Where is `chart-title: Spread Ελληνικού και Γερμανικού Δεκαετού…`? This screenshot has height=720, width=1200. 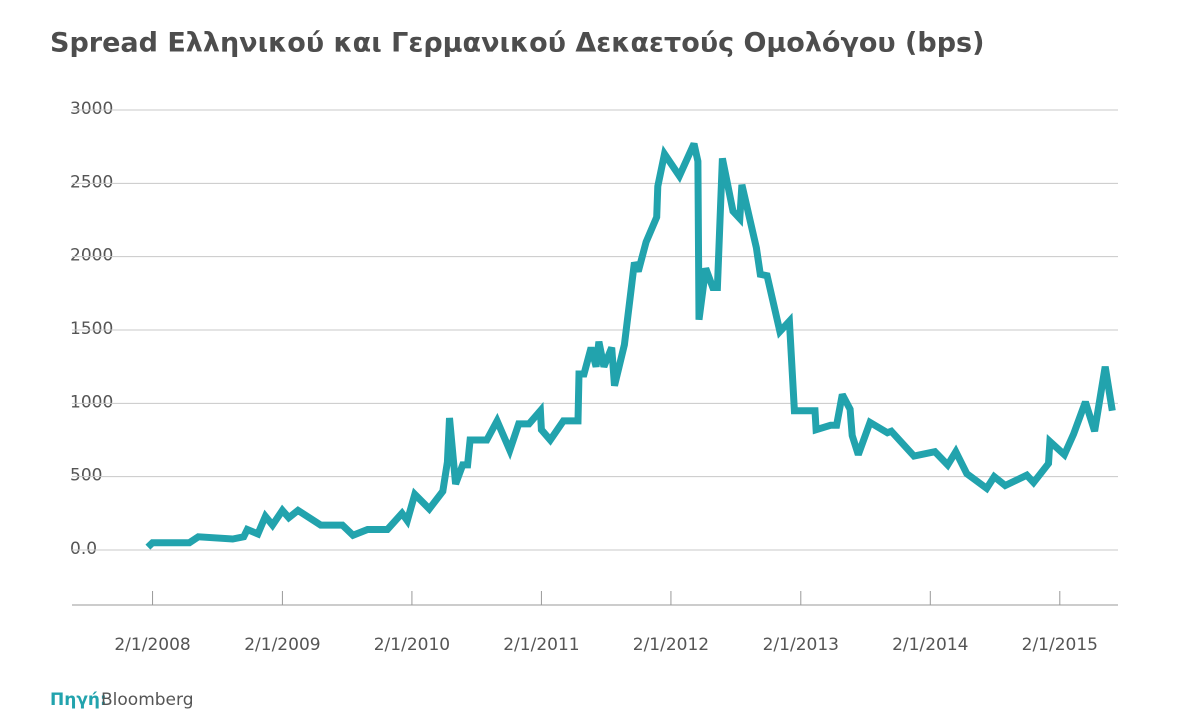 chart-title: Spread Ελληνικού και Γερμανικού Δεκαετού… is located at coordinates (517, 43).